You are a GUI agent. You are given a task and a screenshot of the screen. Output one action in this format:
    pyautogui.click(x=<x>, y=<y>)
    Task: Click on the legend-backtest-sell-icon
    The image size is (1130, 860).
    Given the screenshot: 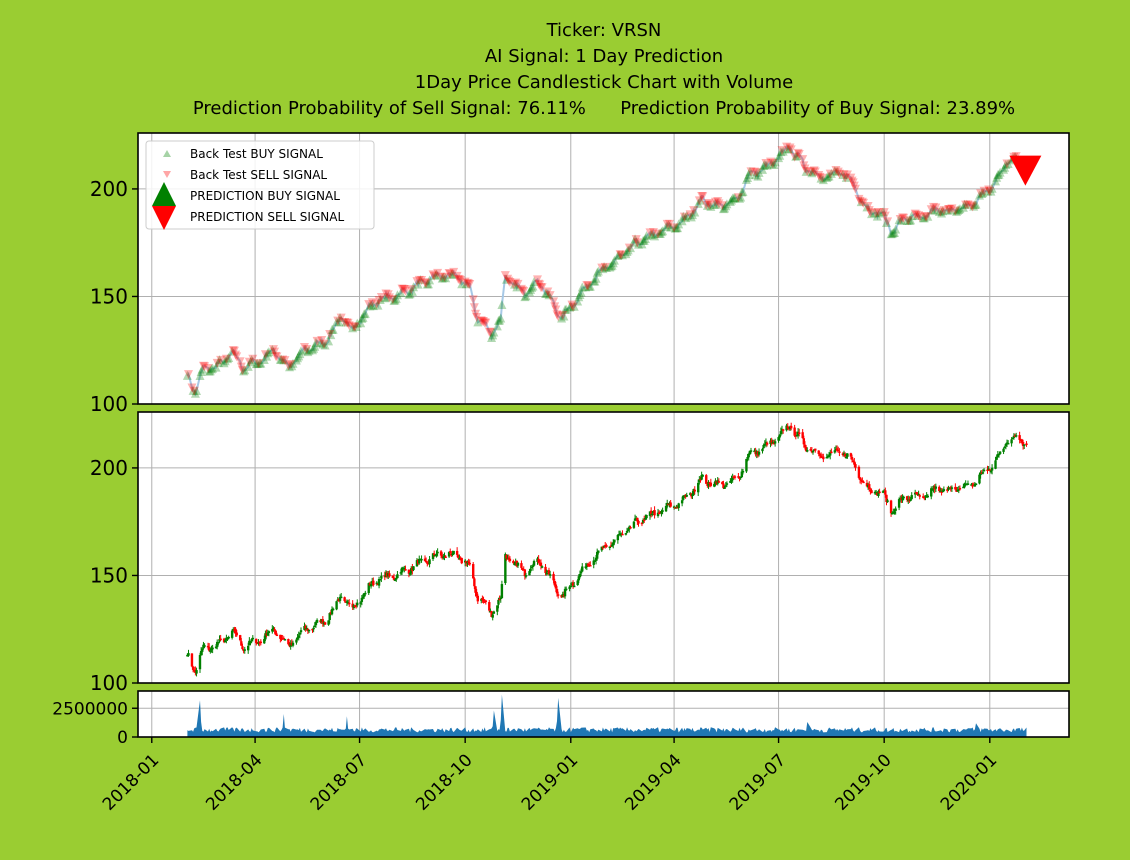 What is the action you would take?
    pyautogui.click(x=167, y=174)
    